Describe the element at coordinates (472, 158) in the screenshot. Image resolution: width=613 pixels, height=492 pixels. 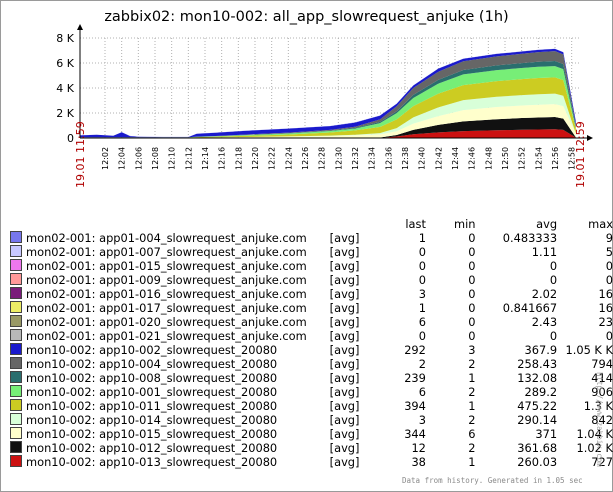
I see `x-tick-label: 12:46` at that location.